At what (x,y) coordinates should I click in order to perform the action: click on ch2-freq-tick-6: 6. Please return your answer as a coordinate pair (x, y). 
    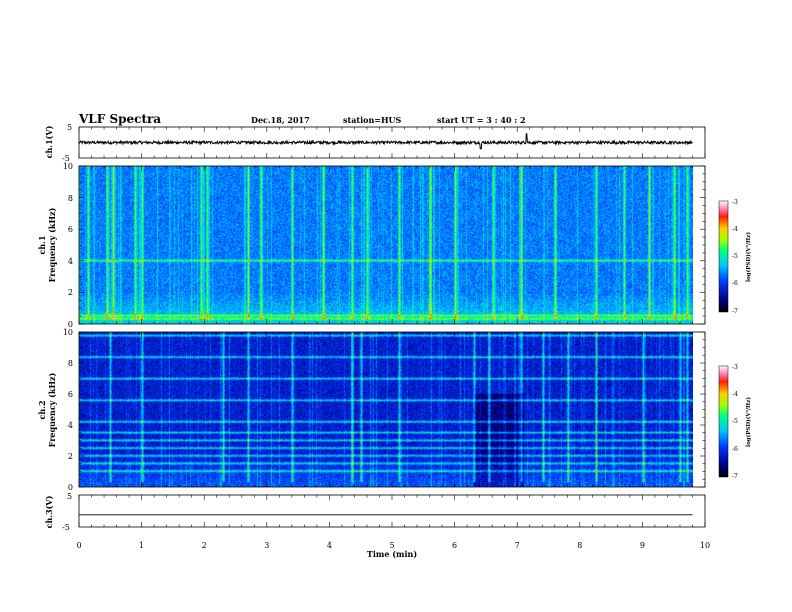
    Looking at the image, I should click on (70, 394).